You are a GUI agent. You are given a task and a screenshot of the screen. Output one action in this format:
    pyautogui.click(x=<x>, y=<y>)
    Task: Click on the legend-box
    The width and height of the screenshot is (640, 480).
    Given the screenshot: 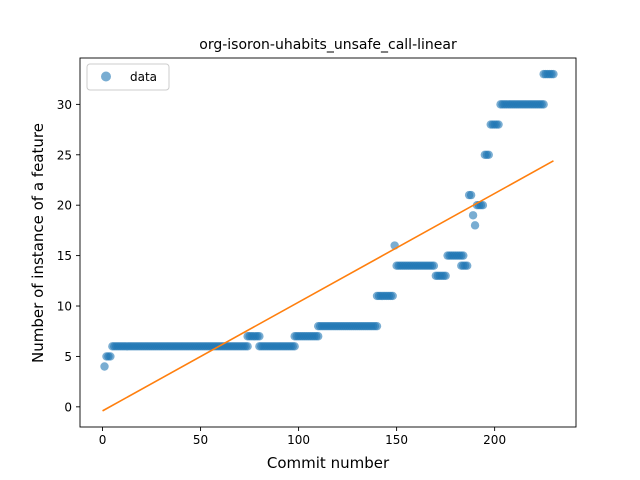 What is the action you would take?
    pyautogui.click(x=128, y=77)
    